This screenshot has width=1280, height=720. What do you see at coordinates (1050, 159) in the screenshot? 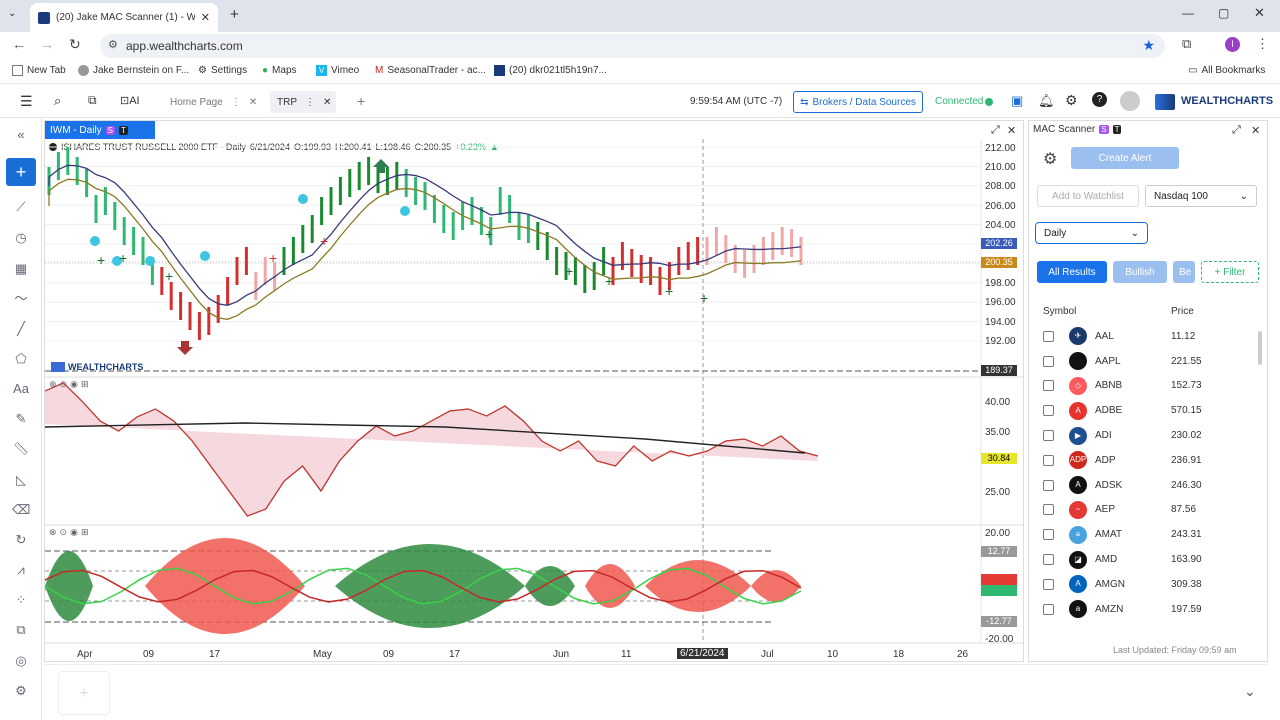
I see `scanner-gear-icon: ⚙` at bounding box center [1050, 159].